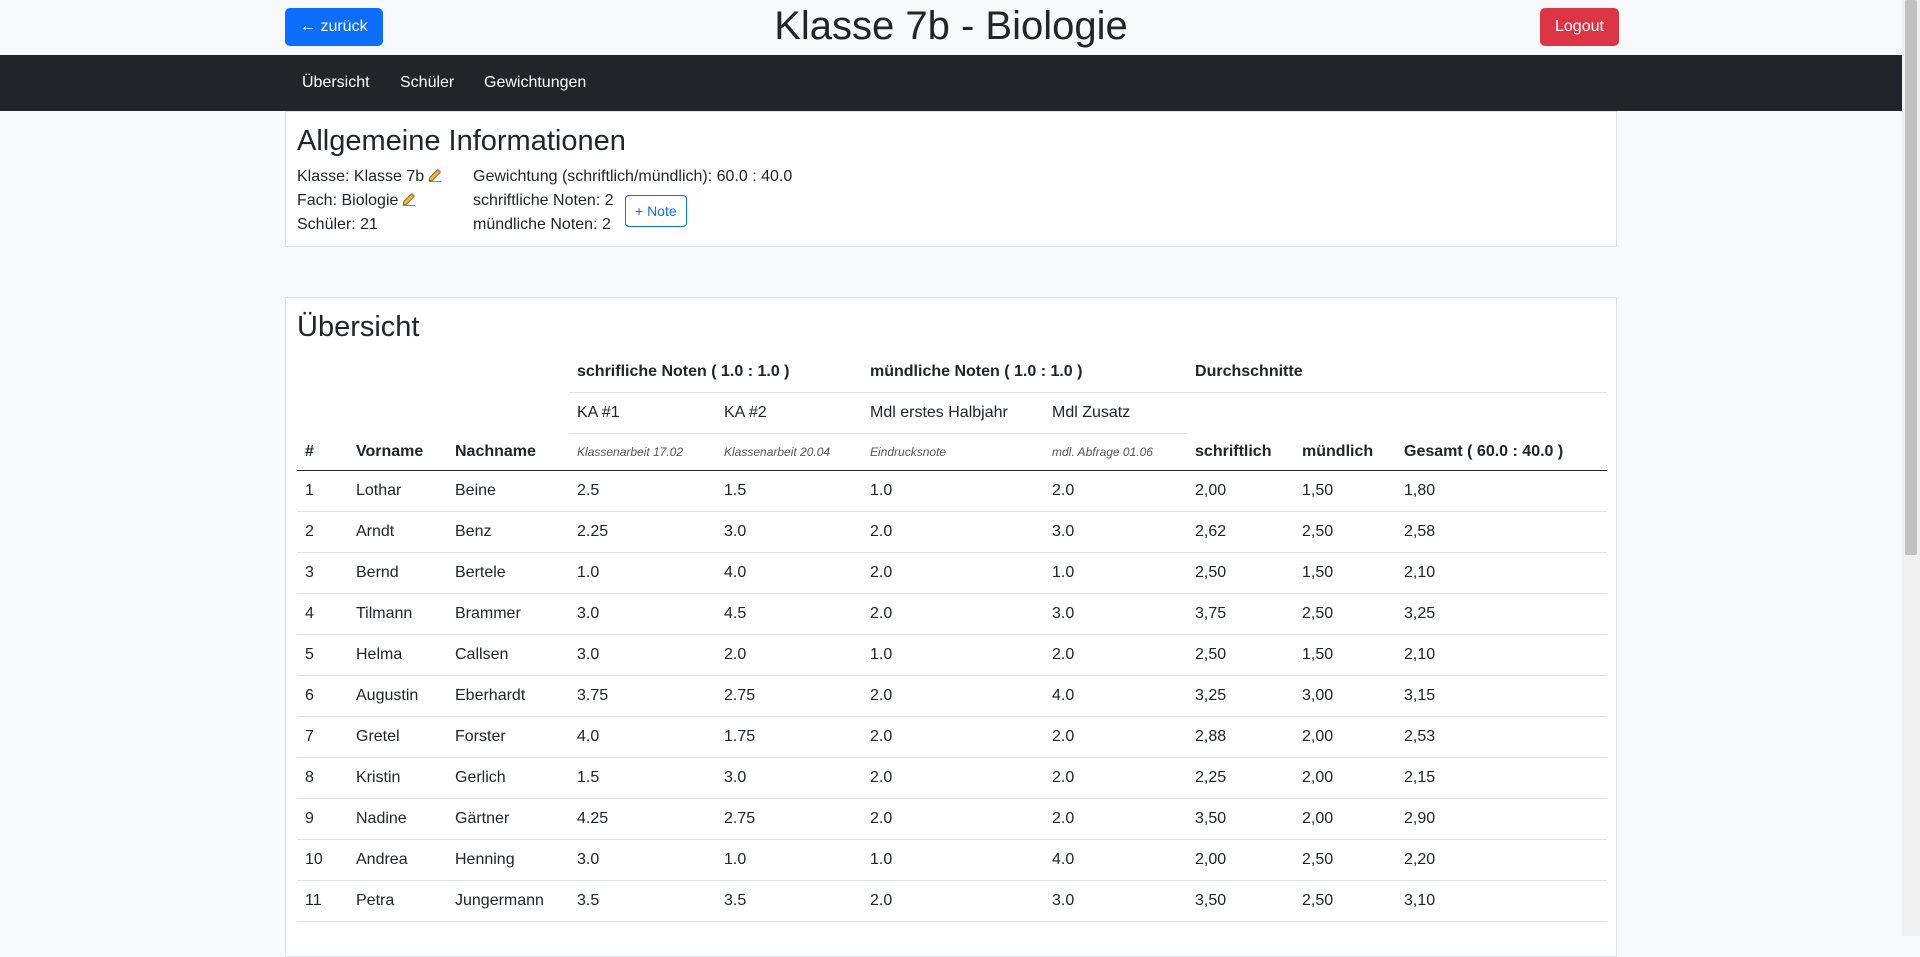 Image resolution: width=1920 pixels, height=957 pixels. What do you see at coordinates (508, 737) in the screenshot?
I see `cell-nachname: Forster` at bounding box center [508, 737].